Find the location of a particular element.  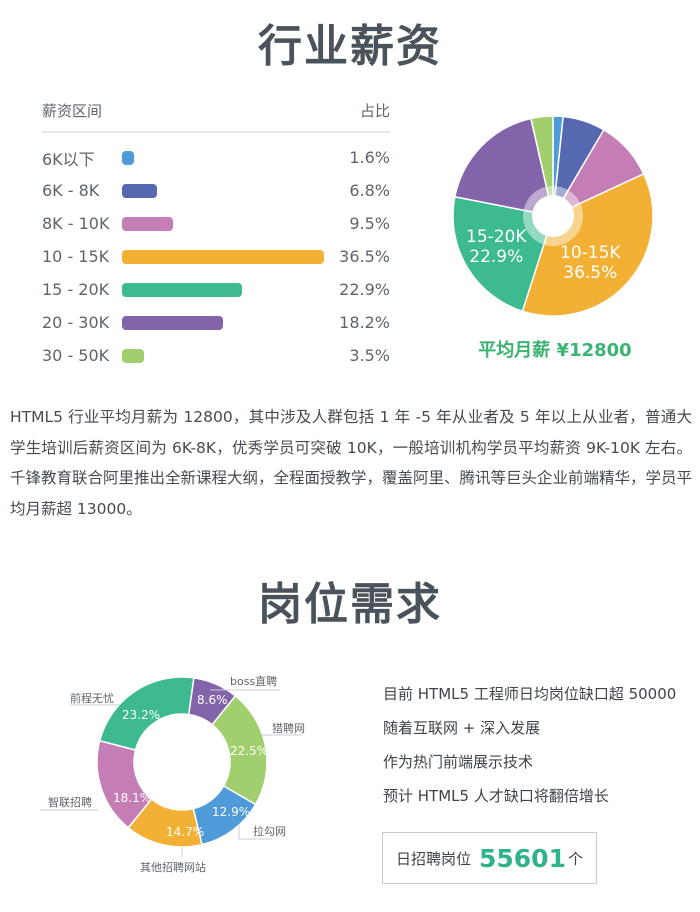

salary-row: 30 - 50K 3.5% is located at coordinates (216, 355).